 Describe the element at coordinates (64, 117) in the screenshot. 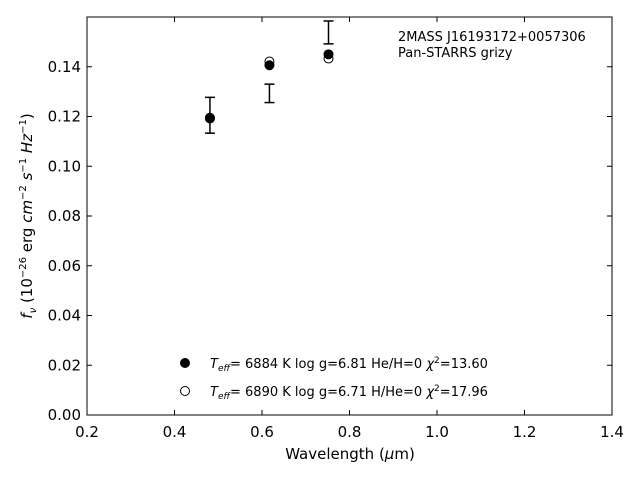

I see `y-tick-label: 0.12` at that location.